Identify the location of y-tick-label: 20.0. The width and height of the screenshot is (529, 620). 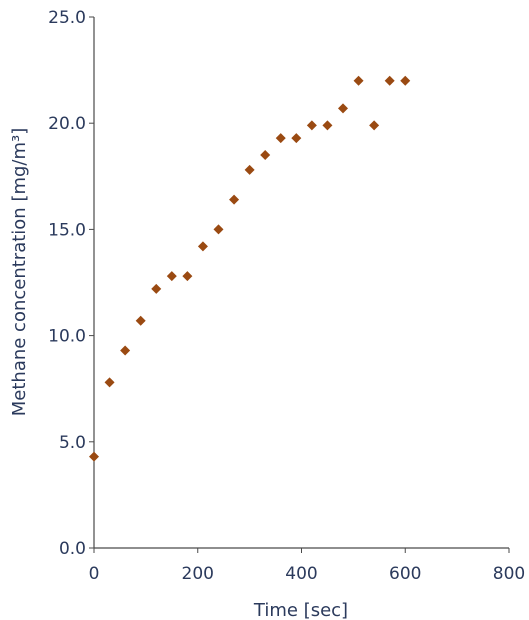
(67, 124).